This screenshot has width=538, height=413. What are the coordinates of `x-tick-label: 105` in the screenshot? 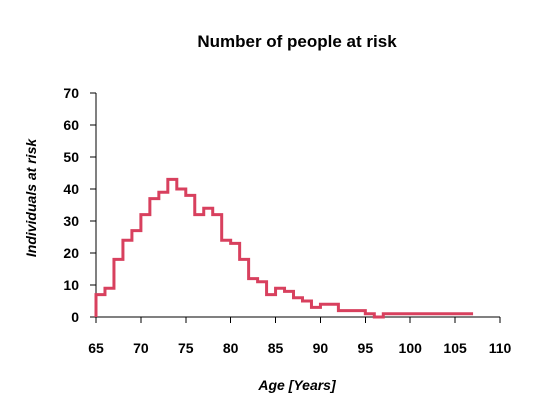 It's located at (455, 348).